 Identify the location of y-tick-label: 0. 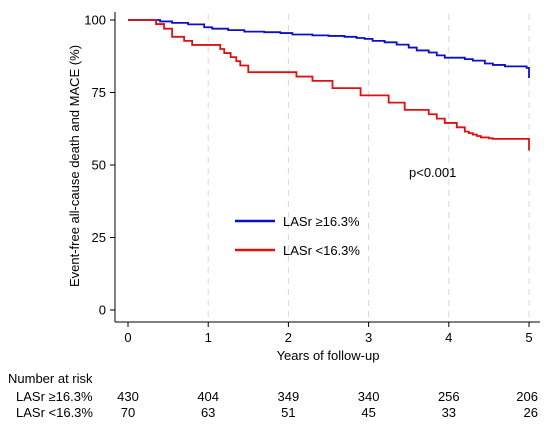
(102, 310).